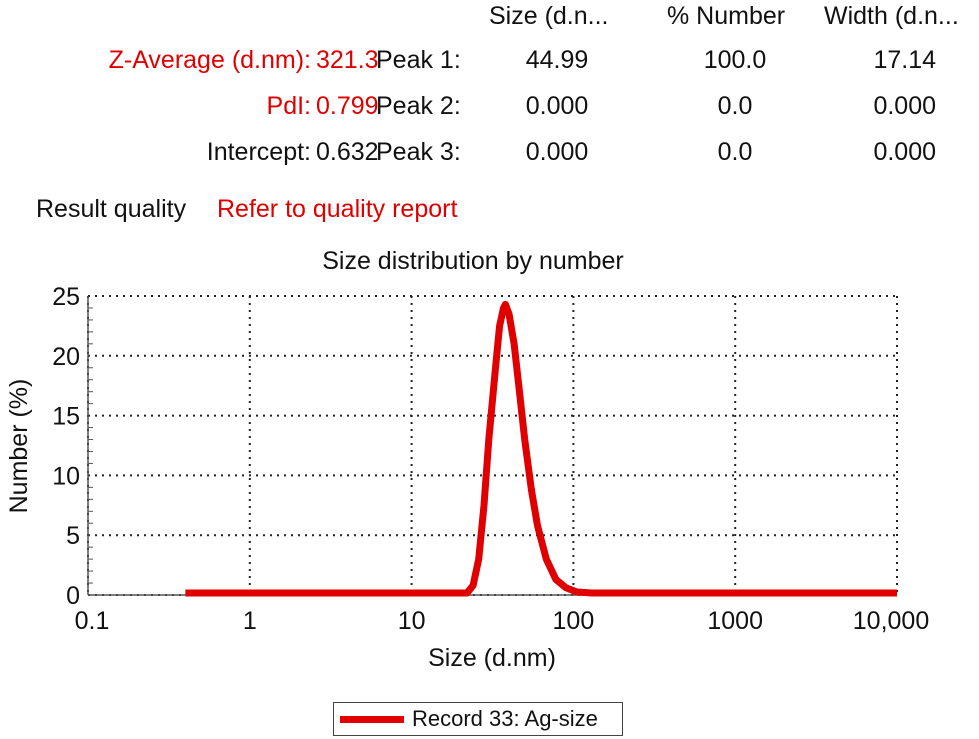  Describe the element at coordinates (904, 60) in the screenshot. I see `peak-width: 17.14` at that location.